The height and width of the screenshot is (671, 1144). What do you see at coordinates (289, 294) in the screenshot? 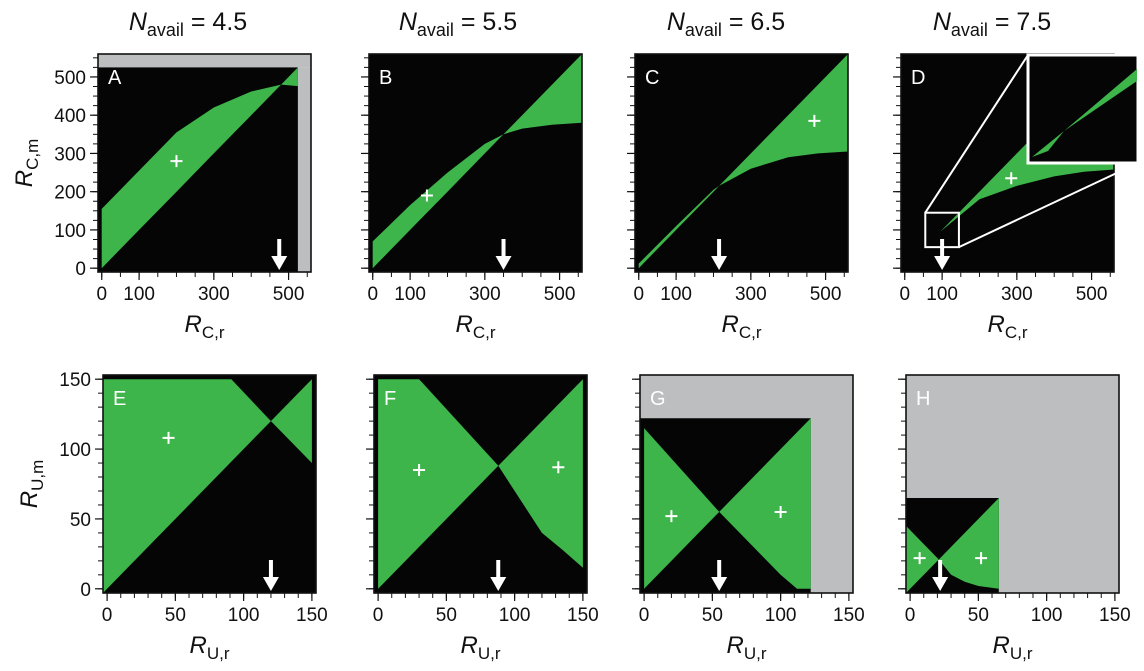
I see `x-tick-label-a: 500` at bounding box center [289, 294].